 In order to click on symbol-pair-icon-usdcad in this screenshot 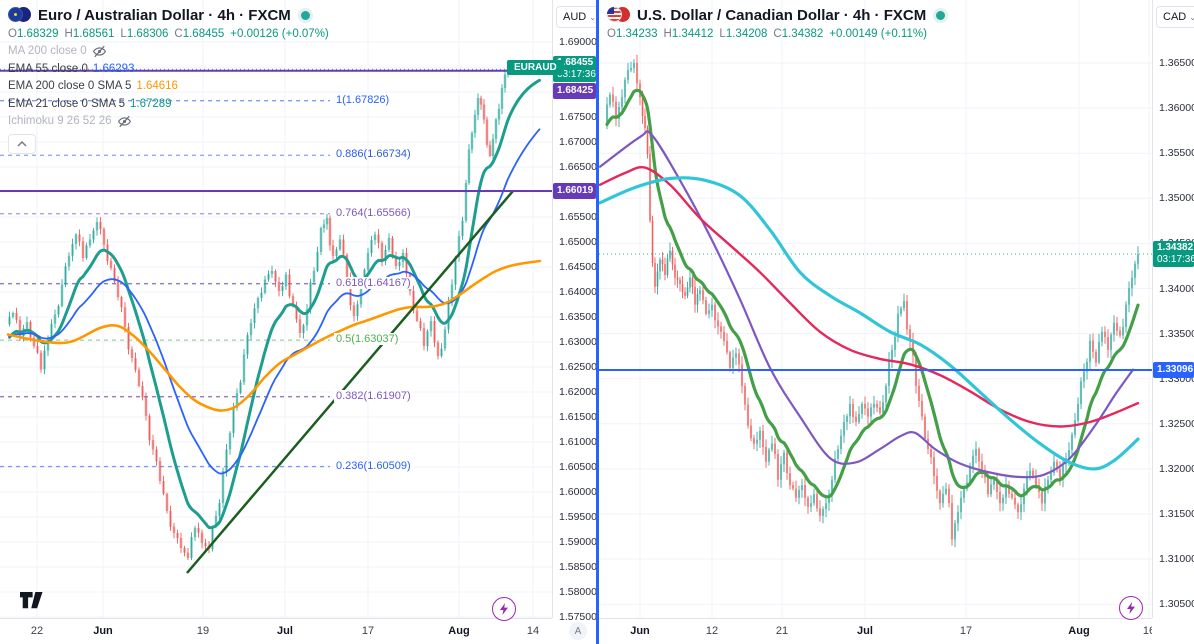, I will do `click(619, 15)`.